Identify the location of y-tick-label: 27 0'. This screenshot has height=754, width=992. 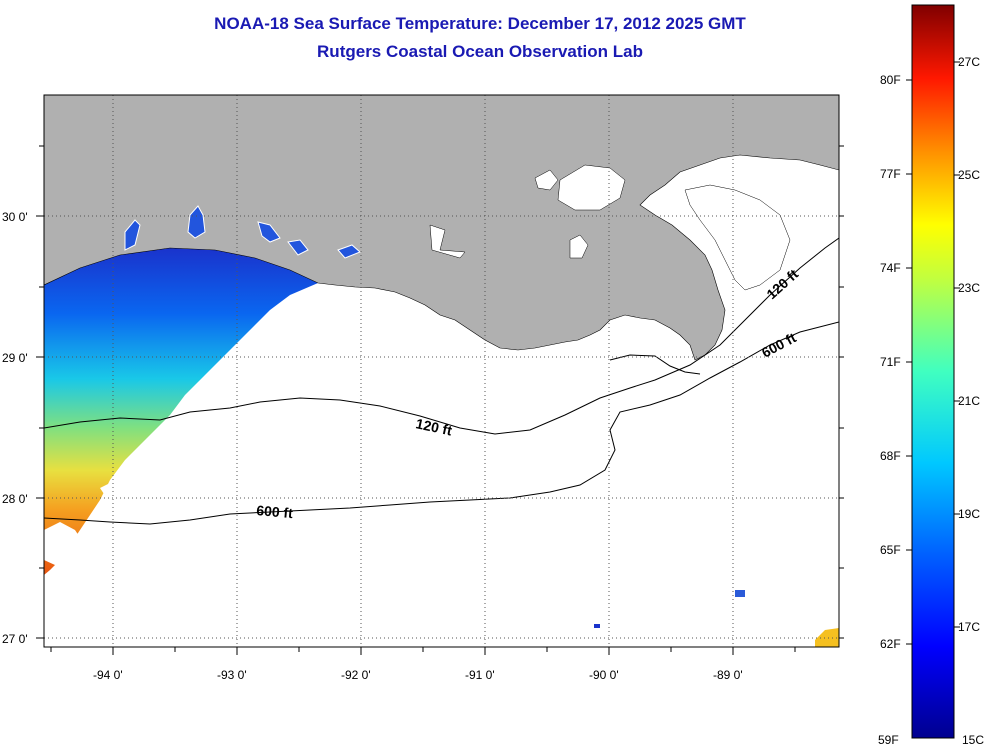
(15, 639).